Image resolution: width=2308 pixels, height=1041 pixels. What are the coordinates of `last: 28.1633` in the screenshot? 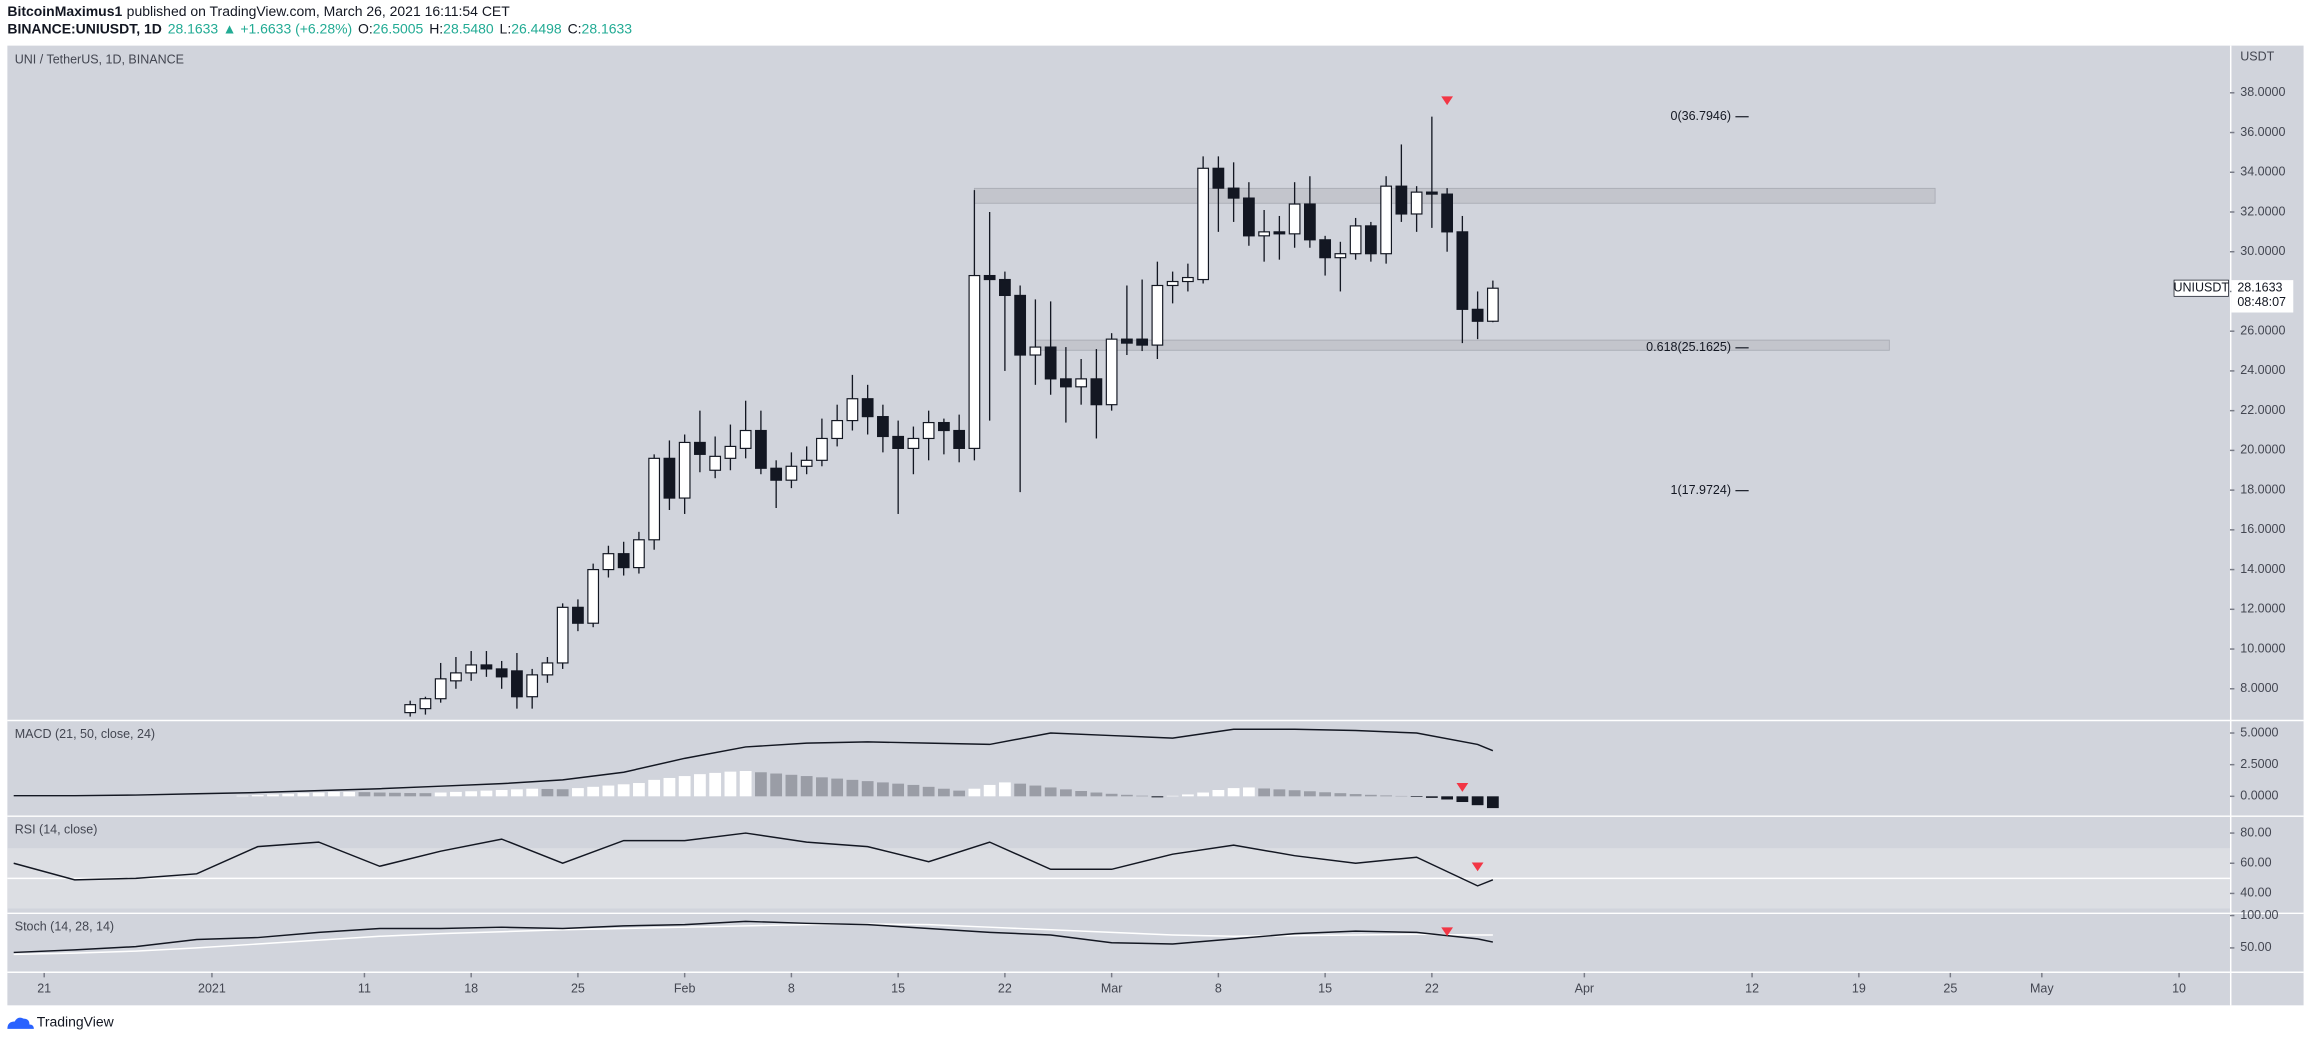 It's located at (193, 28).